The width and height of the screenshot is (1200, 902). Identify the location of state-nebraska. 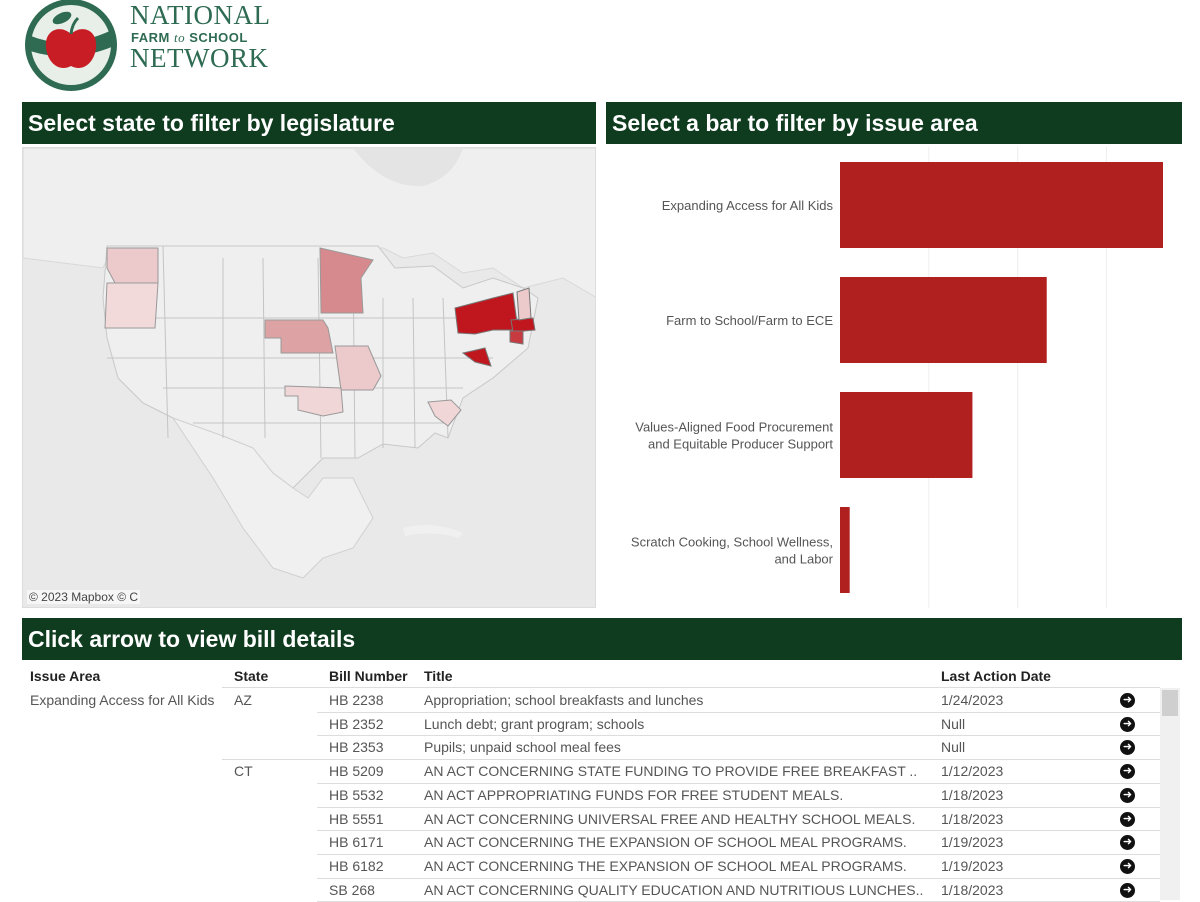
(299, 336).